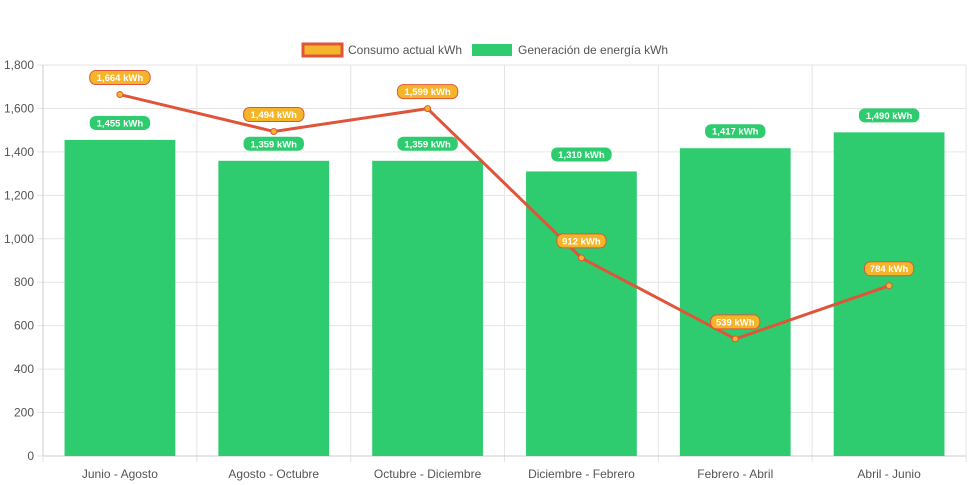  Describe the element at coordinates (120, 474) in the screenshot. I see `x-tick-label: Junio - Agosto` at that location.